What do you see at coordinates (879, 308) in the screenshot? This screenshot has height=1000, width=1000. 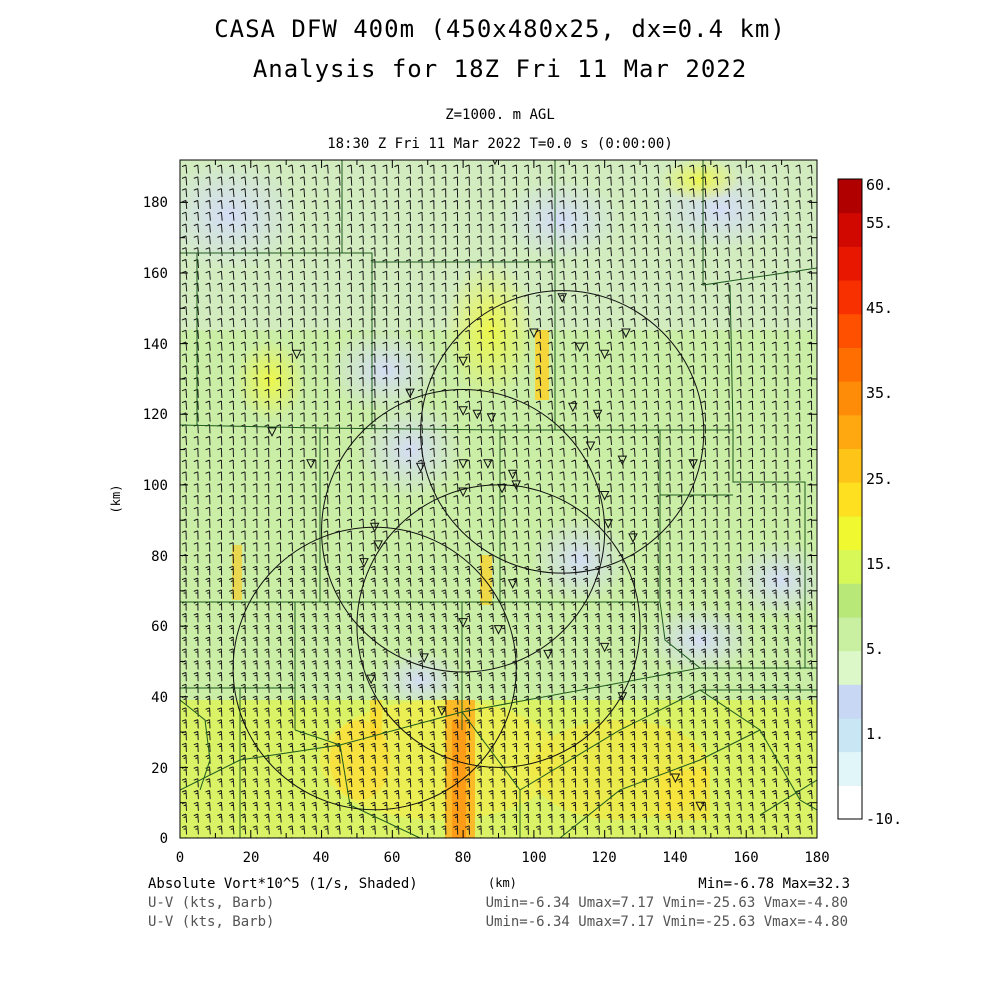 I see `colorbar-label-45: 45.` at bounding box center [879, 308].